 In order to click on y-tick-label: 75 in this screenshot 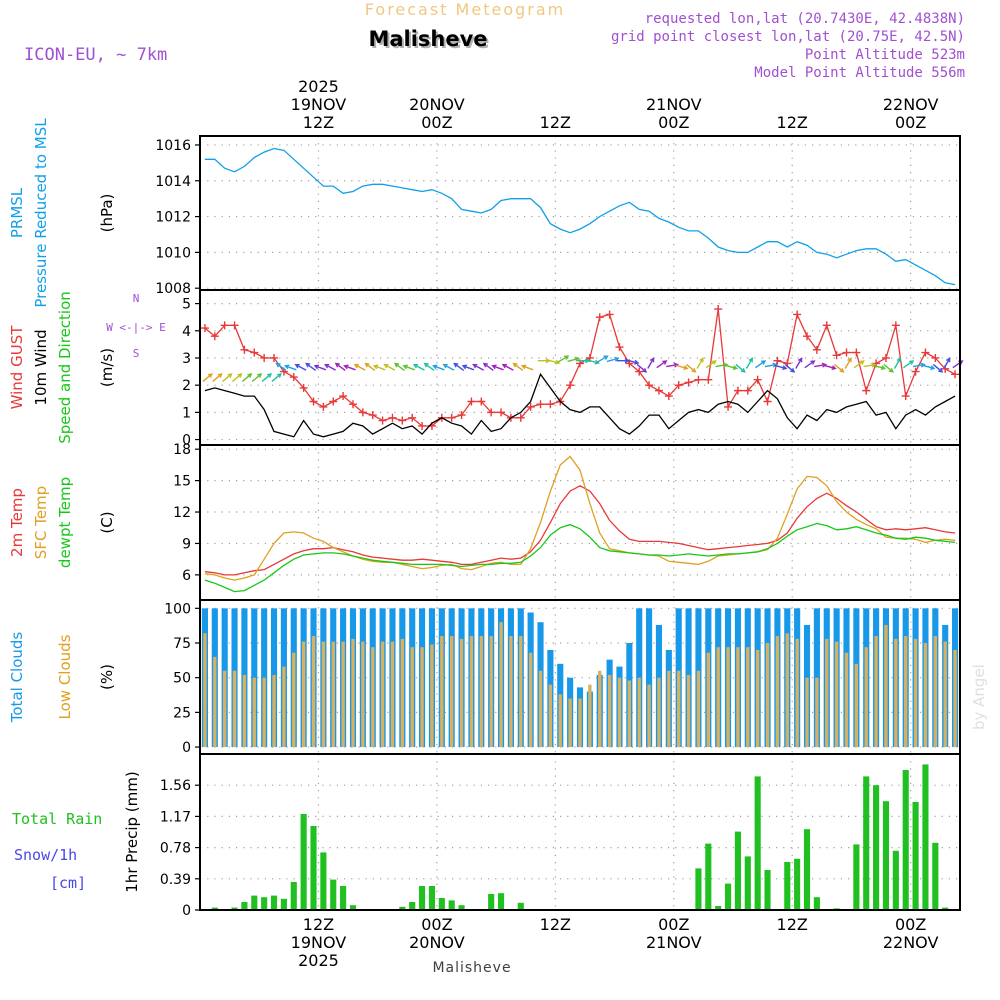, I will do `click(182, 644)`.